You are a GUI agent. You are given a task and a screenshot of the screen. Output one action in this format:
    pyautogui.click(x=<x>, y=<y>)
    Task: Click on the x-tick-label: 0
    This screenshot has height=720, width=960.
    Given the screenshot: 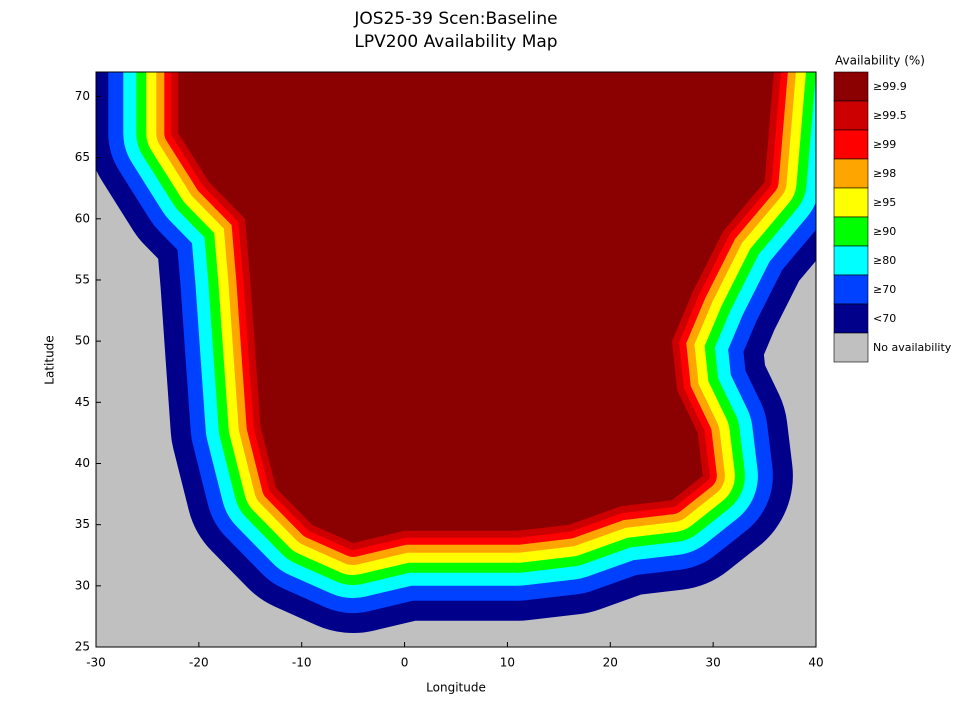 What is the action you would take?
    pyautogui.click(x=405, y=663)
    